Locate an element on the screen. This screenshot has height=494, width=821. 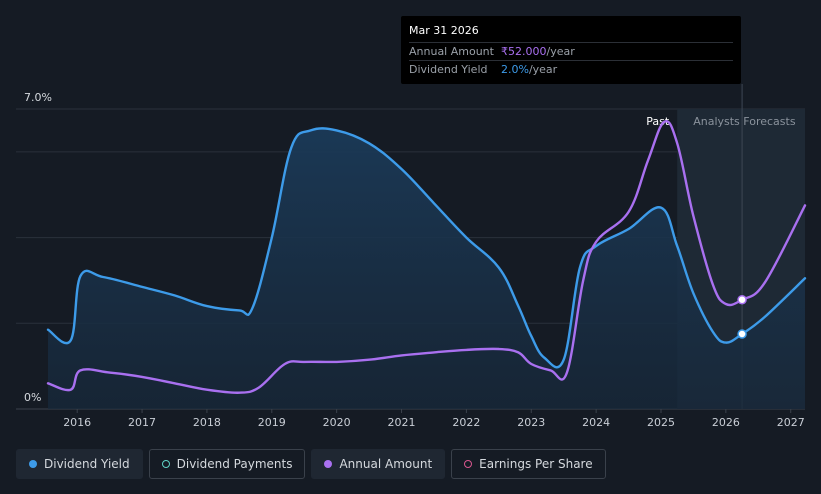
highlight-marker-annual-amount is located at coordinates (742, 299).